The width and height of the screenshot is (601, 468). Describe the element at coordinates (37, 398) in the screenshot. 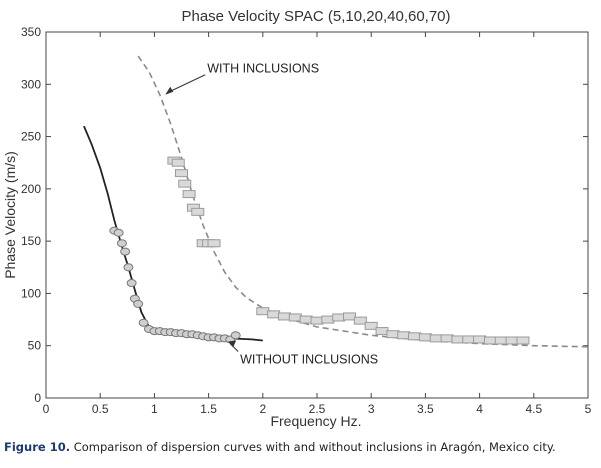

I see `y-tick-label: 0` at that location.